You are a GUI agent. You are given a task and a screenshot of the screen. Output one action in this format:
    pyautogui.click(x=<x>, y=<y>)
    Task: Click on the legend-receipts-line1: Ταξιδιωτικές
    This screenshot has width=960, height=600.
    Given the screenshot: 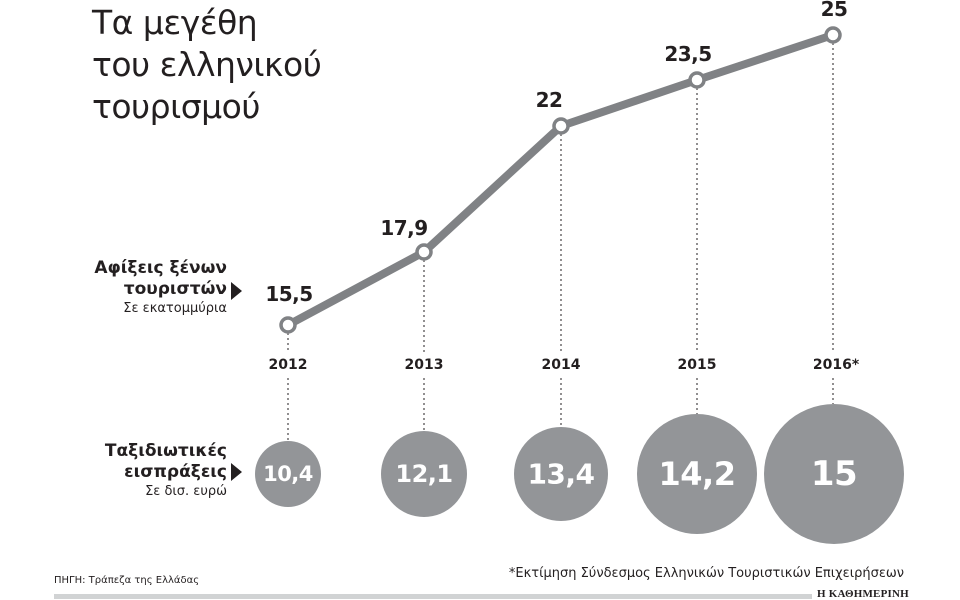 What is the action you would take?
    pyautogui.click(x=165, y=451)
    